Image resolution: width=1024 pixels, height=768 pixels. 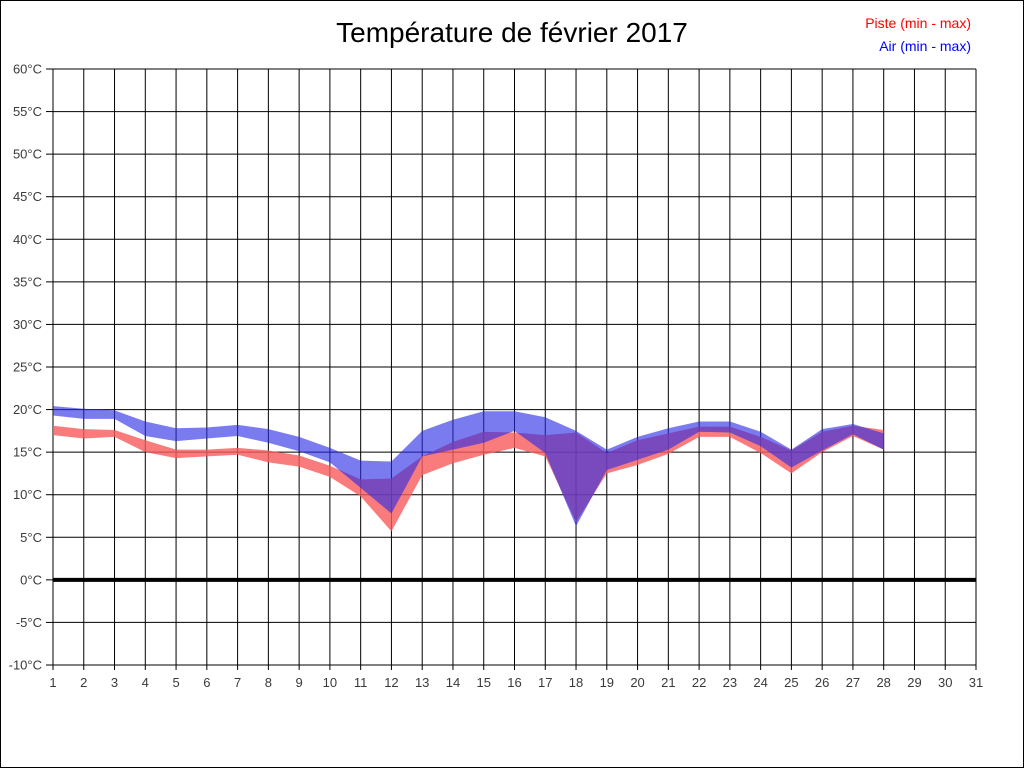 What do you see at coordinates (175, 682) in the screenshot?
I see `x-tick-label: 5` at bounding box center [175, 682].